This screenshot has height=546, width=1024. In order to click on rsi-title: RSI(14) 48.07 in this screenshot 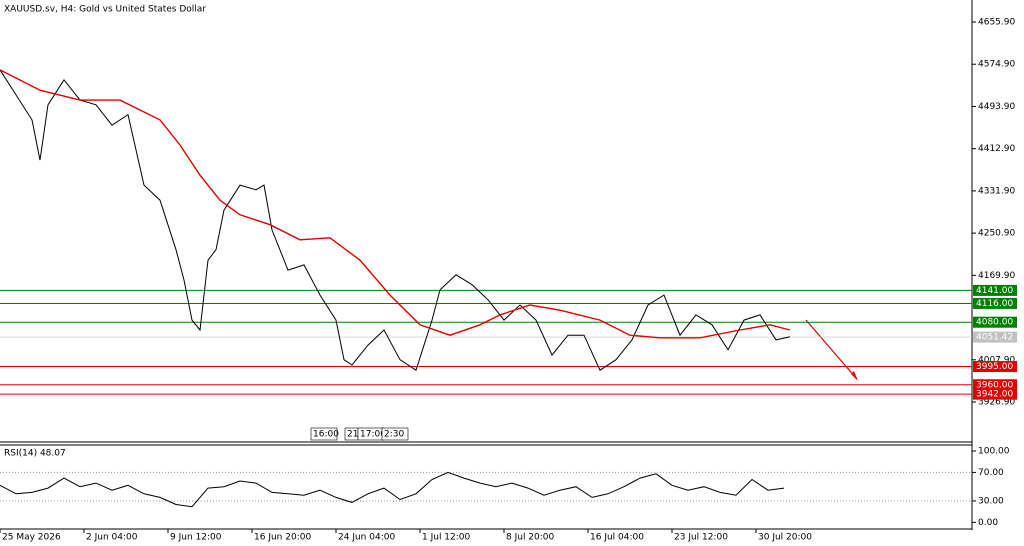, I will do `click(35, 454)`.